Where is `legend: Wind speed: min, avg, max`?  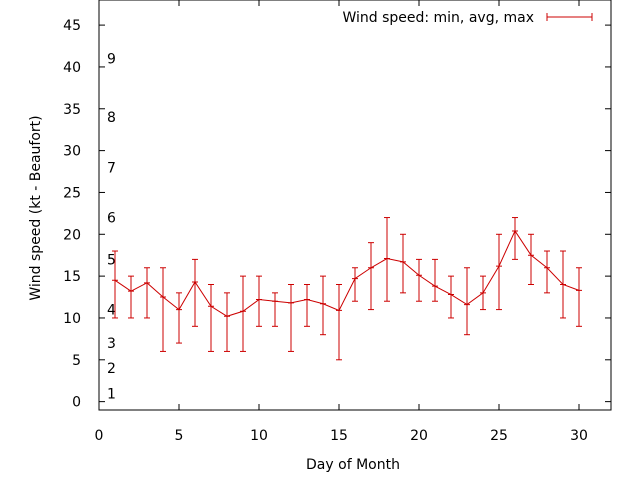 legend: Wind speed: min, avg, max is located at coordinates (467, 18).